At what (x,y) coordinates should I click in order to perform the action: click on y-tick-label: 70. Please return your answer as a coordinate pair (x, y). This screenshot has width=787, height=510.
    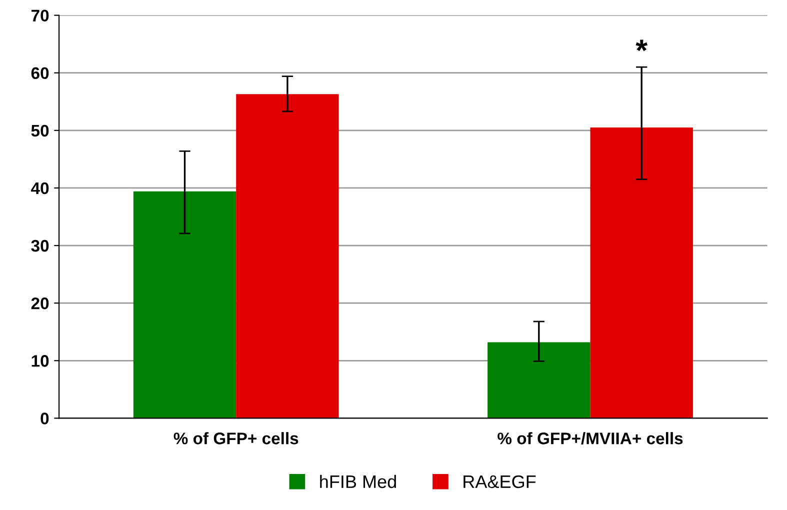
    Looking at the image, I should click on (40, 16).